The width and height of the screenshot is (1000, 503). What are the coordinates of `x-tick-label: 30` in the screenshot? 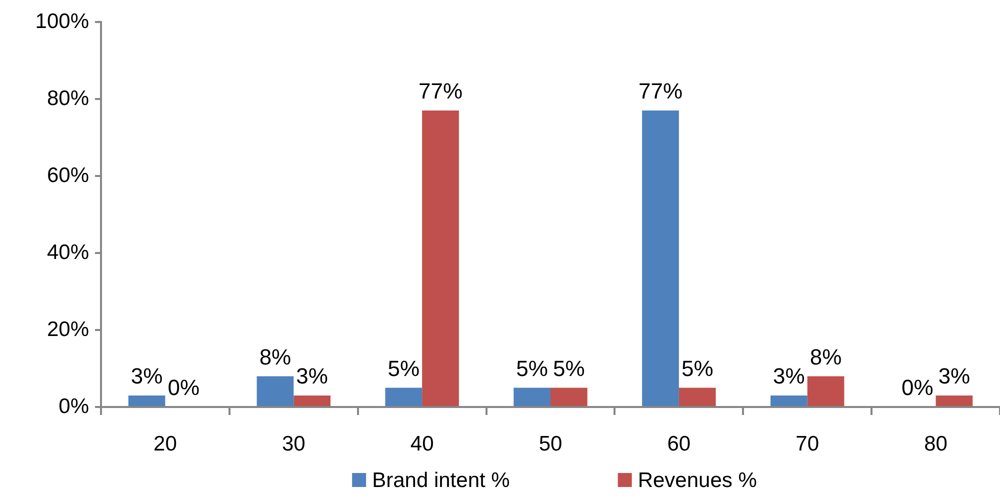 It's located at (294, 444).